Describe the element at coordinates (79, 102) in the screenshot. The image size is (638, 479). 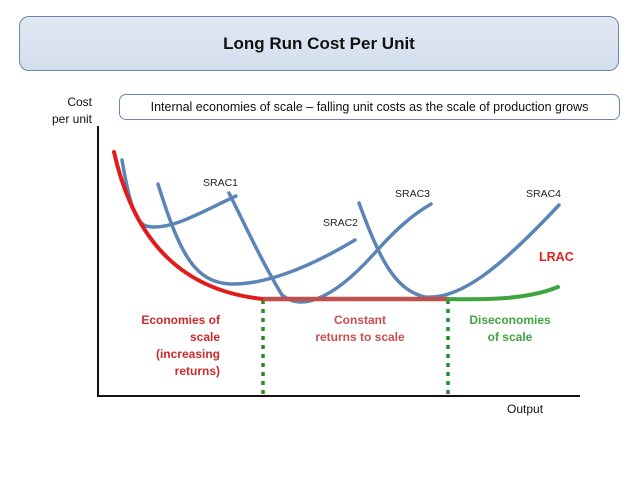
I see `y-axis-label-line1: Cost` at that location.